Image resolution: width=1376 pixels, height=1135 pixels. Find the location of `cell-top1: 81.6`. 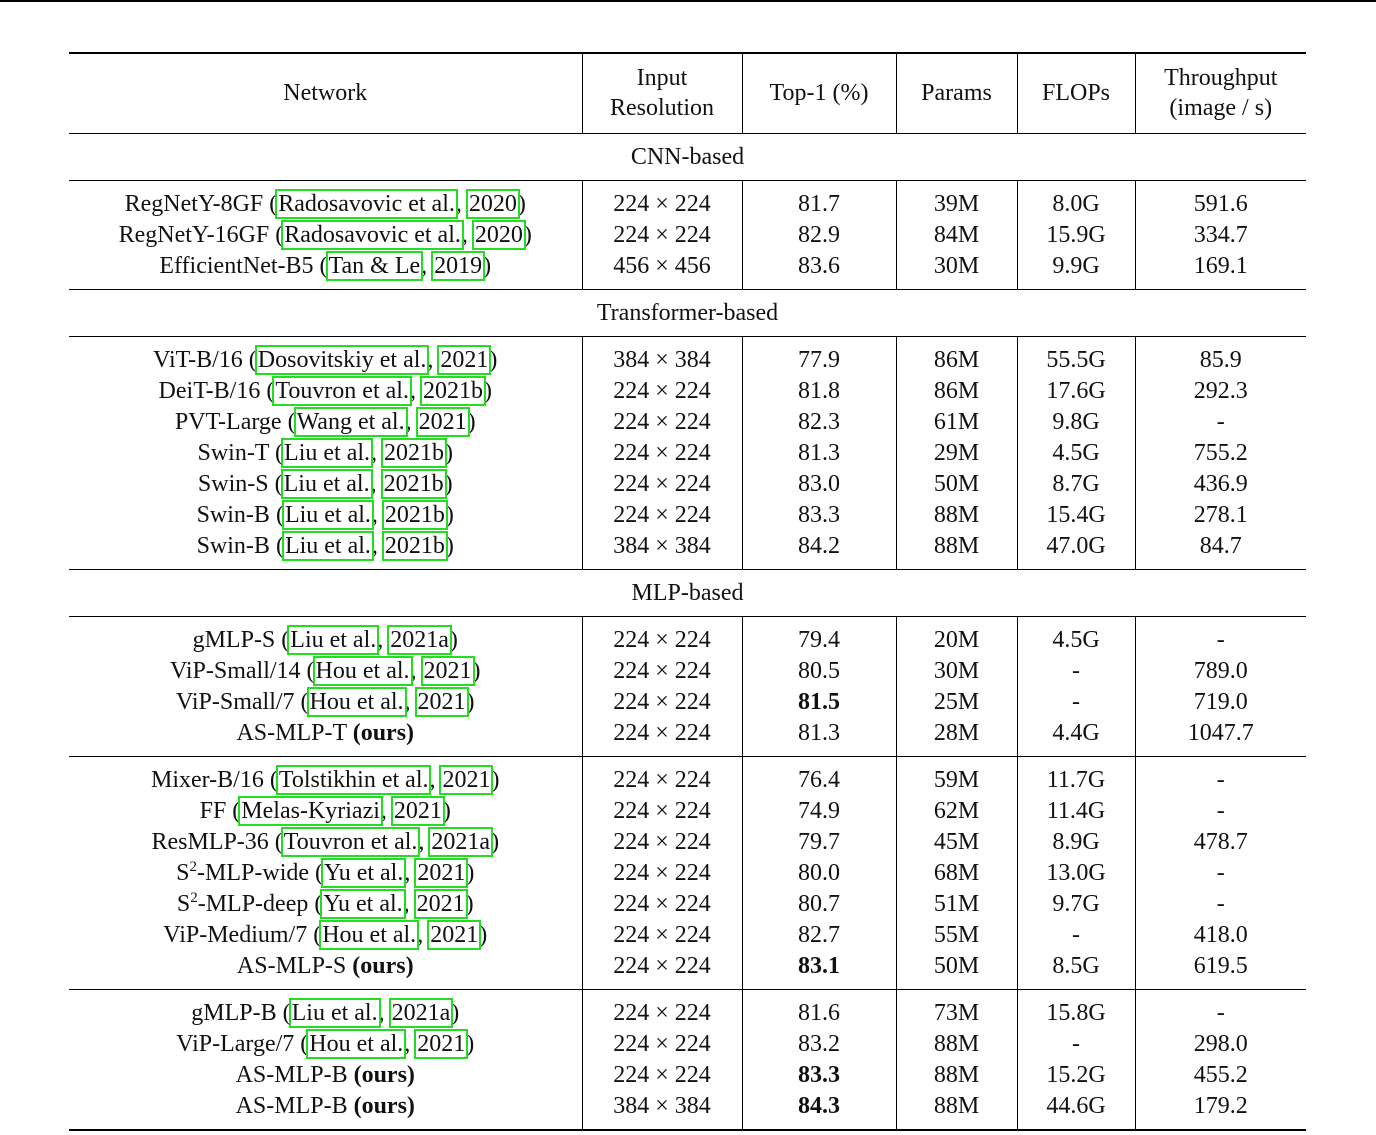

cell-top1: 81.6 is located at coordinates (818, 1008).